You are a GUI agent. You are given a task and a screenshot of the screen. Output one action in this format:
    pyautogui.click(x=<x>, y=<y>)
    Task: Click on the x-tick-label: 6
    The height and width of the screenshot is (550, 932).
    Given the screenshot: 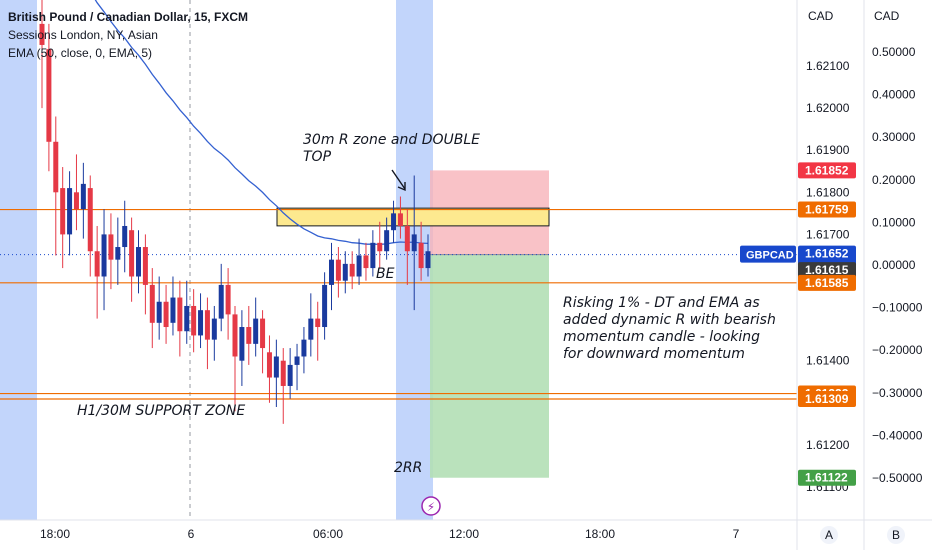 What is the action you would take?
    pyautogui.click(x=191, y=534)
    